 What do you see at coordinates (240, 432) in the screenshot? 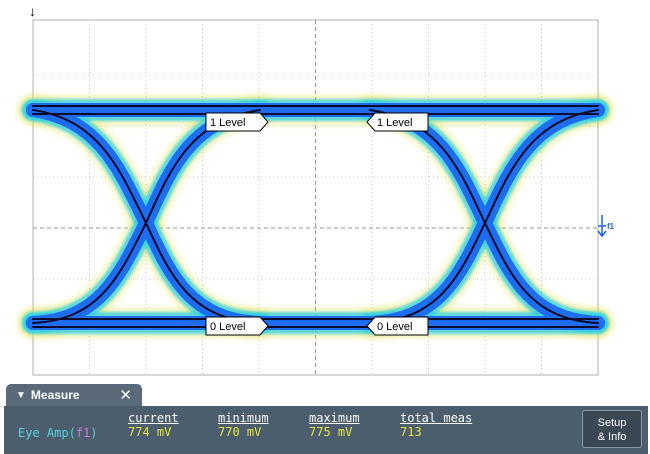
I see `value-minimum: 770 mV` at bounding box center [240, 432].